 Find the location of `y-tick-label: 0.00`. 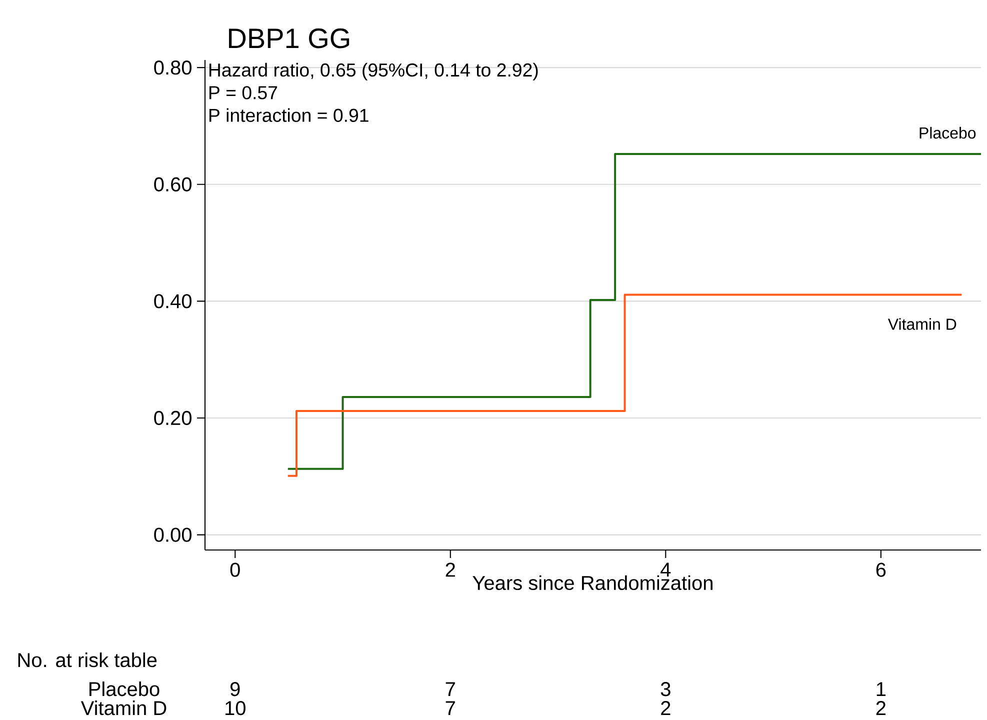

y-tick-label: 0.00 is located at coordinates (173, 535).